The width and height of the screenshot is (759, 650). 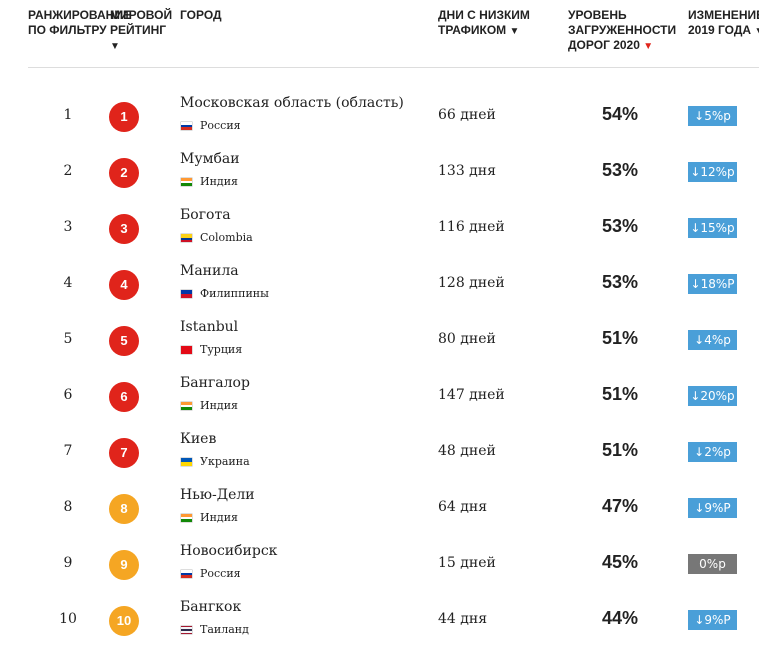 I want to click on column-header: ИЗМЕНЕНИЕ 2019 ГОДА ▼, so click(x=723, y=23).